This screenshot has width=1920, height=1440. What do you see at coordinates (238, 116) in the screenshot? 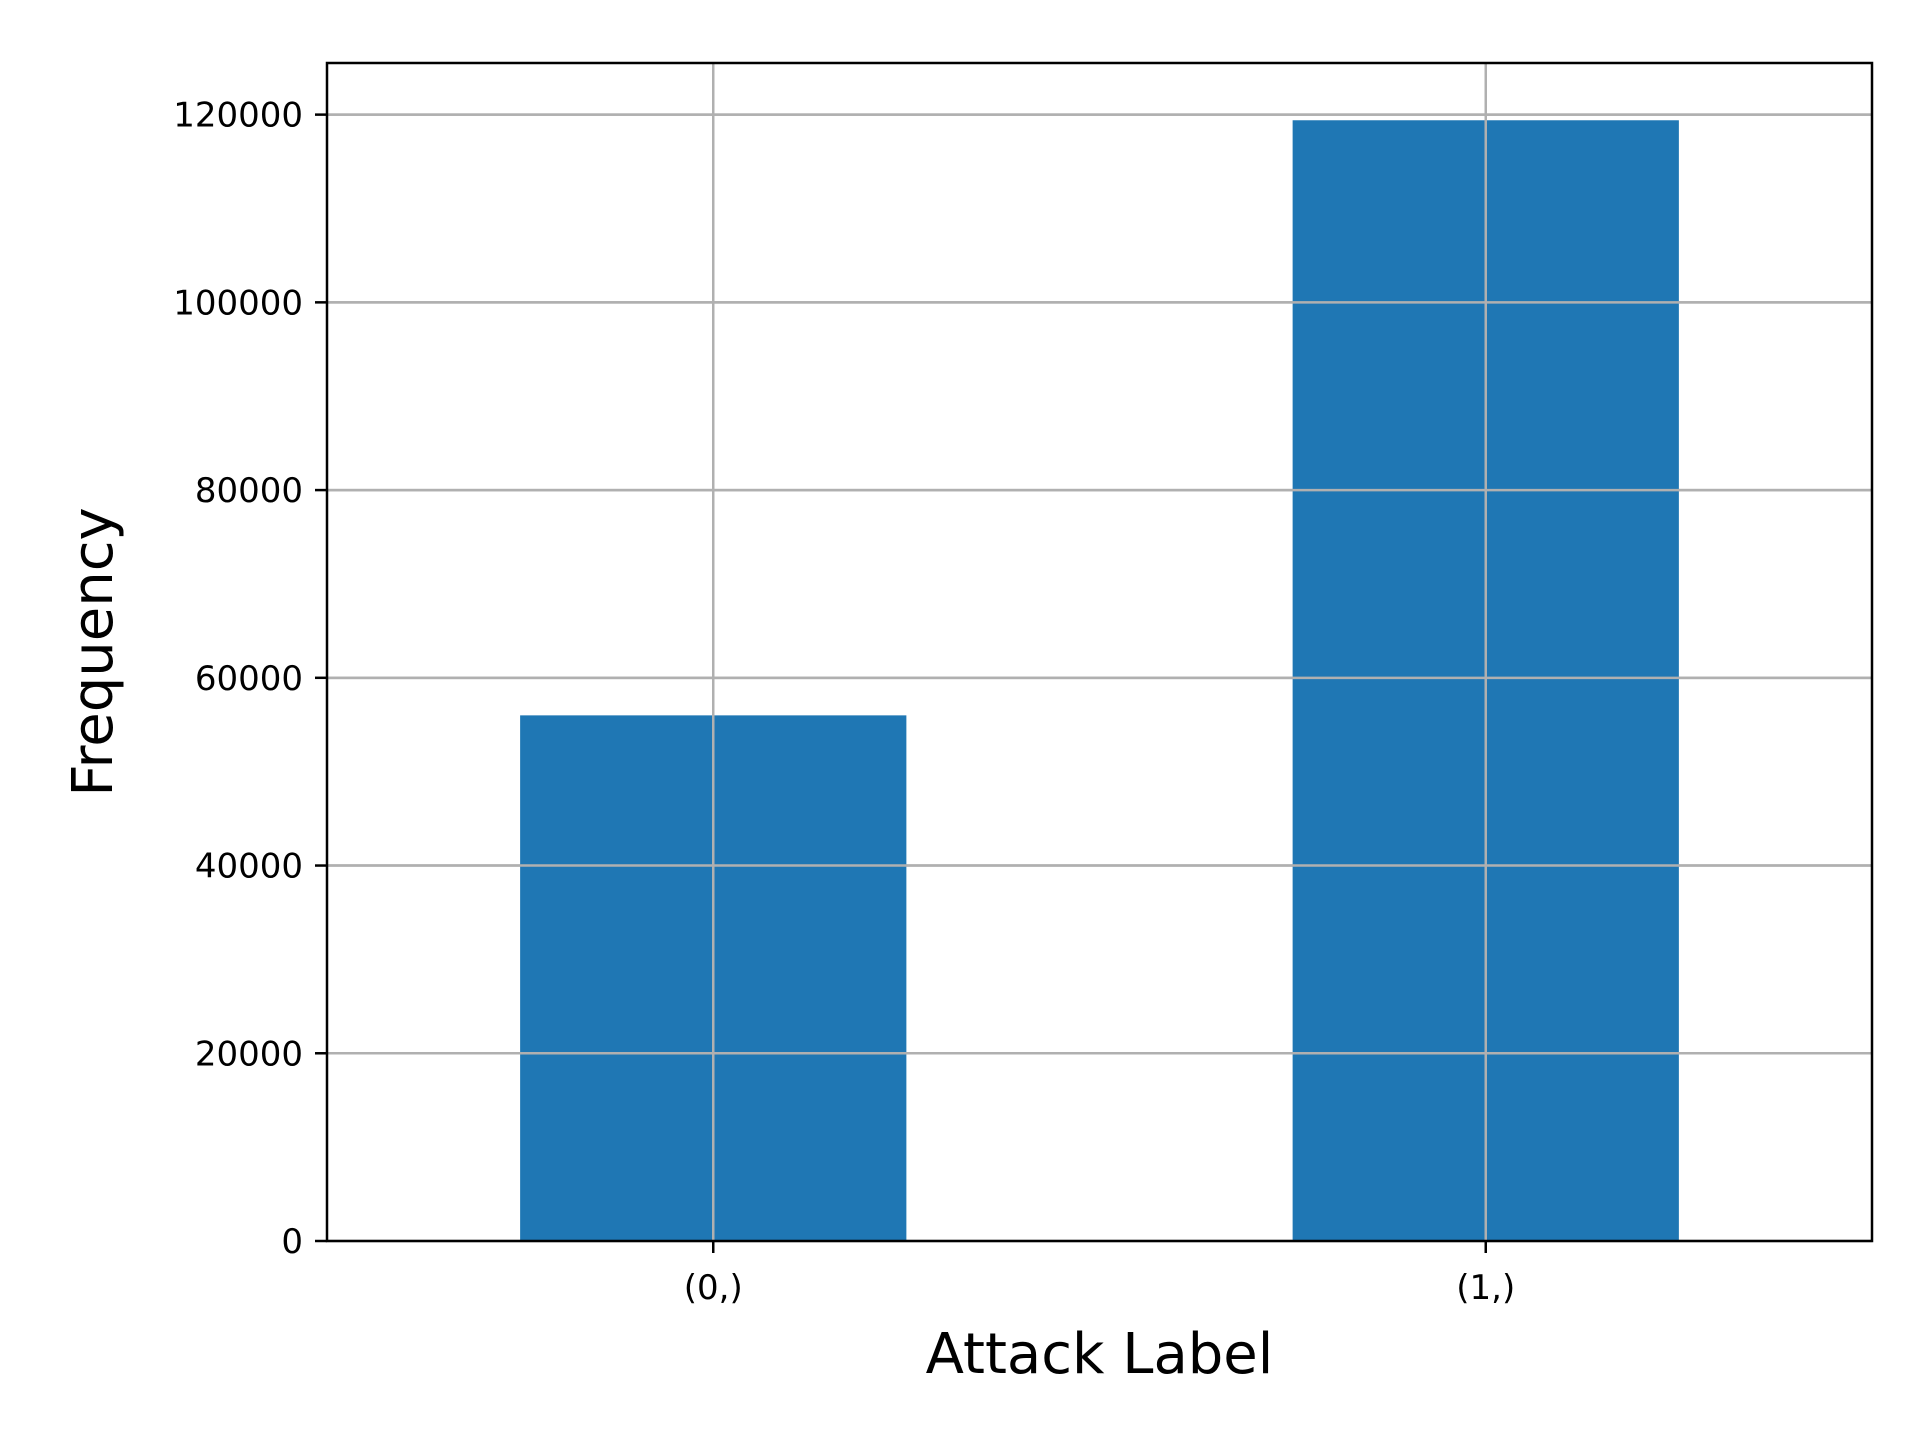
I see `y-tick-label: 120000` at bounding box center [238, 116].